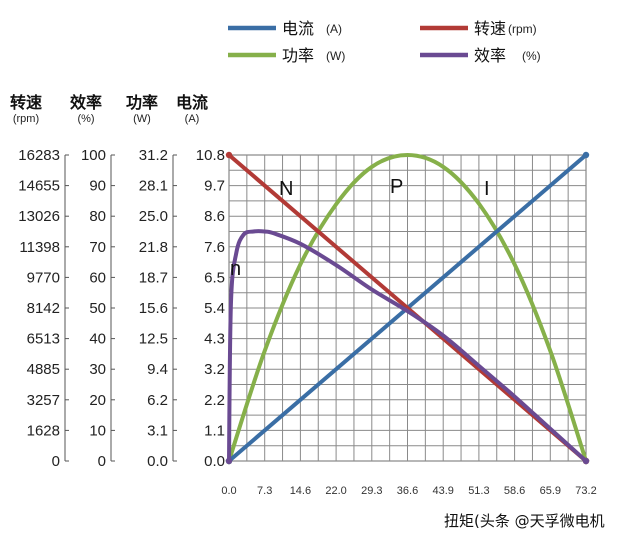 This screenshot has width=640, height=542. I want to click on x-tick-label: 73.2, so click(585, 491).